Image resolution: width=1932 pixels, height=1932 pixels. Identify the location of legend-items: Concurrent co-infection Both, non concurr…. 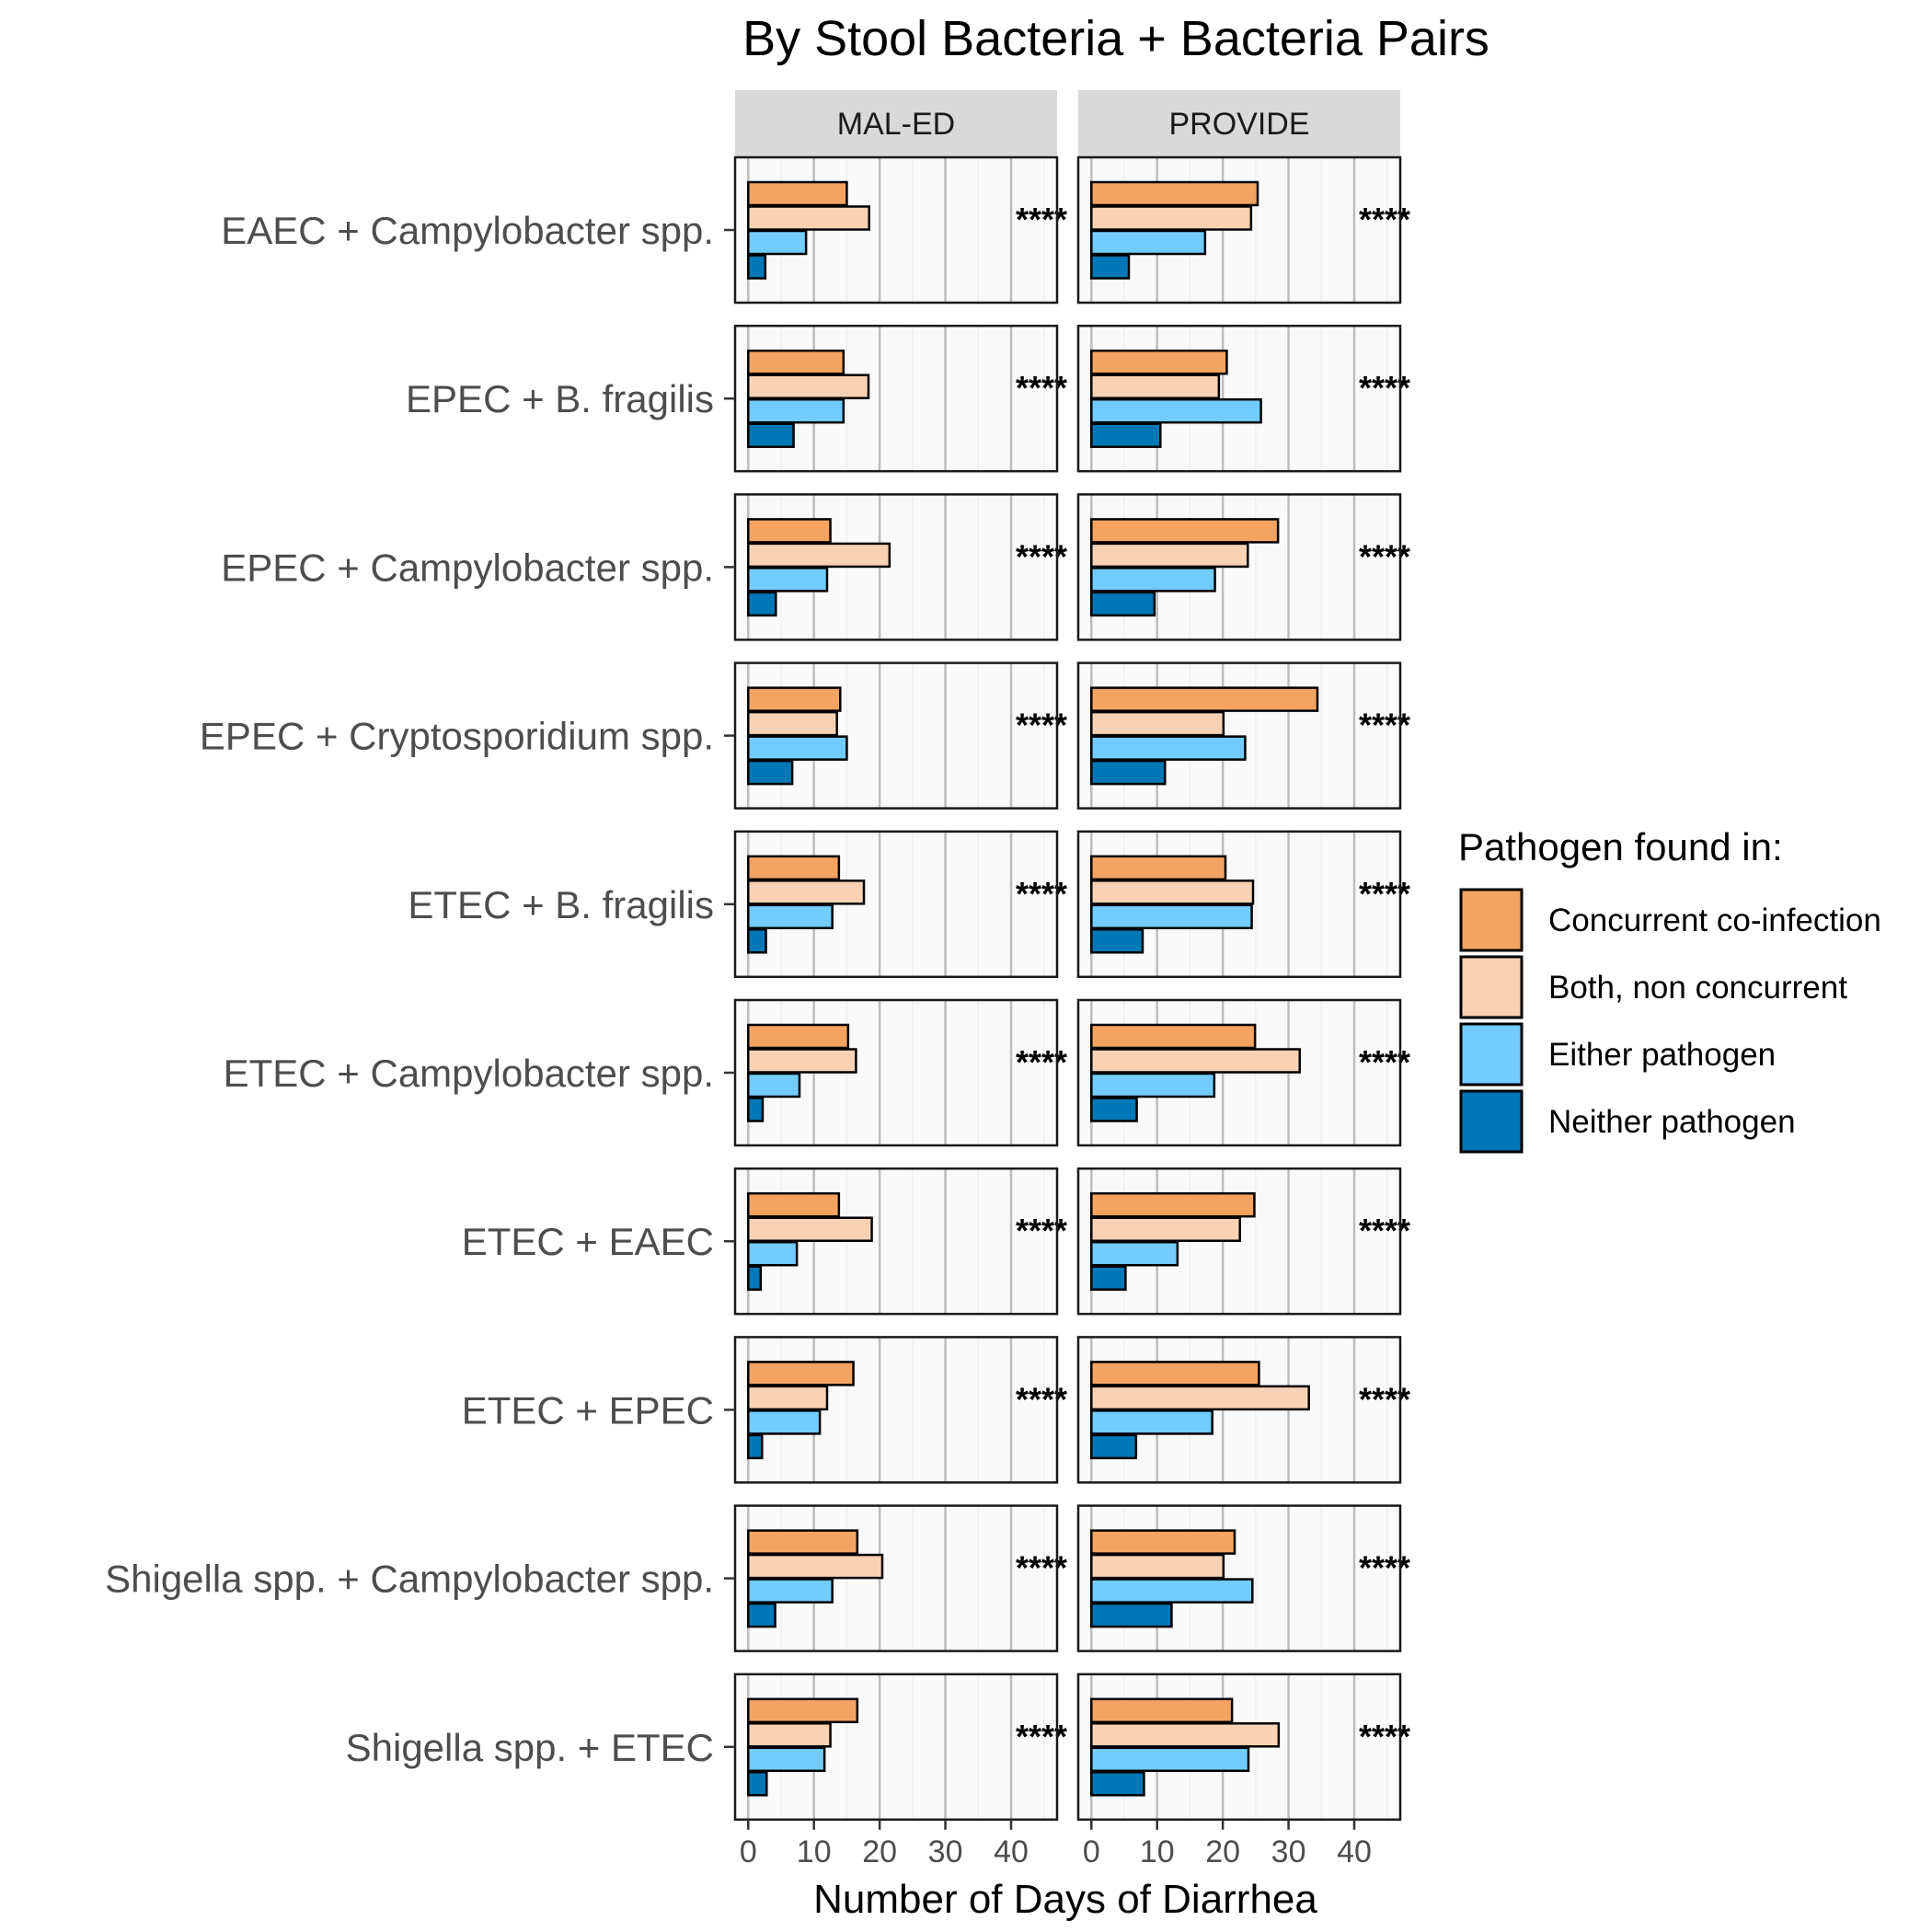
(1670, 1021).